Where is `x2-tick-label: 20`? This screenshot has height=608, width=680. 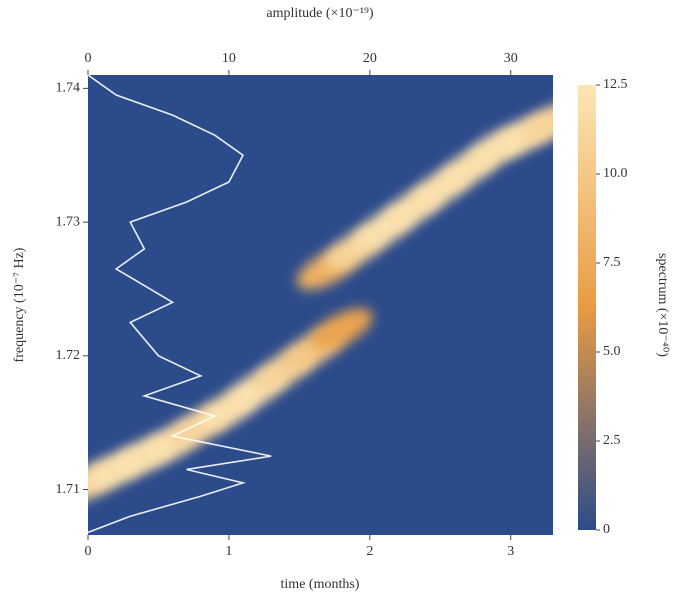
x2-tick-label: 20 is located at coordinates (370, 58).